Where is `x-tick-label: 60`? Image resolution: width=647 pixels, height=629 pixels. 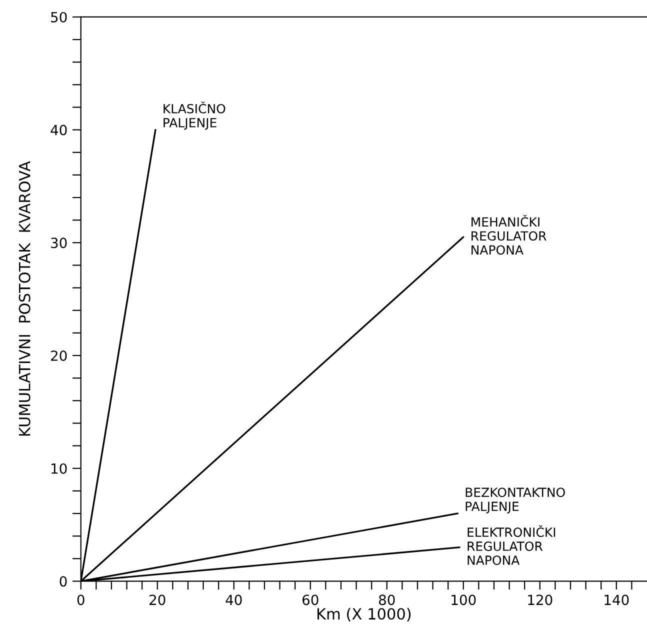
x-tick-label: 60 is located at coordinates (310, 600).